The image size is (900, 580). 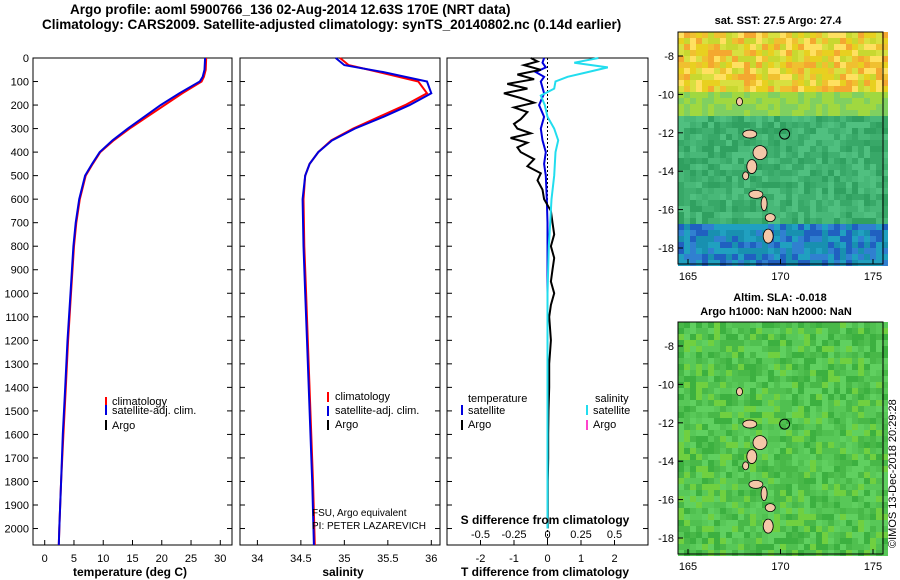 What do you see at coordinates (20, 247) in the screenshot?
I see `depth-tick-label: 800` at bounding box center [20, 247].